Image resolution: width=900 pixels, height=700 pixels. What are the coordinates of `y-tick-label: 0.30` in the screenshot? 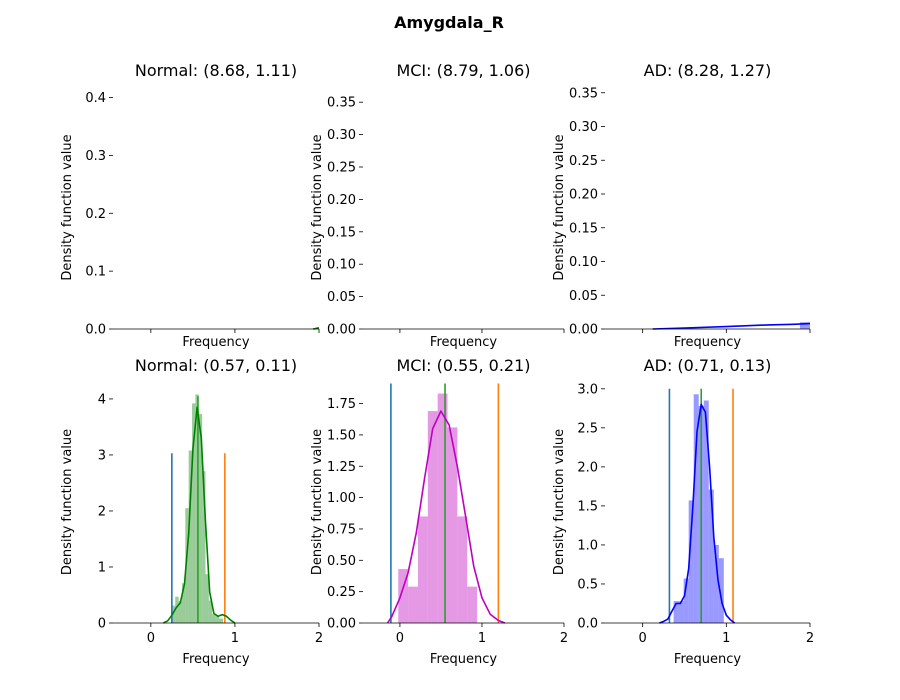 It's located at (583, 127).